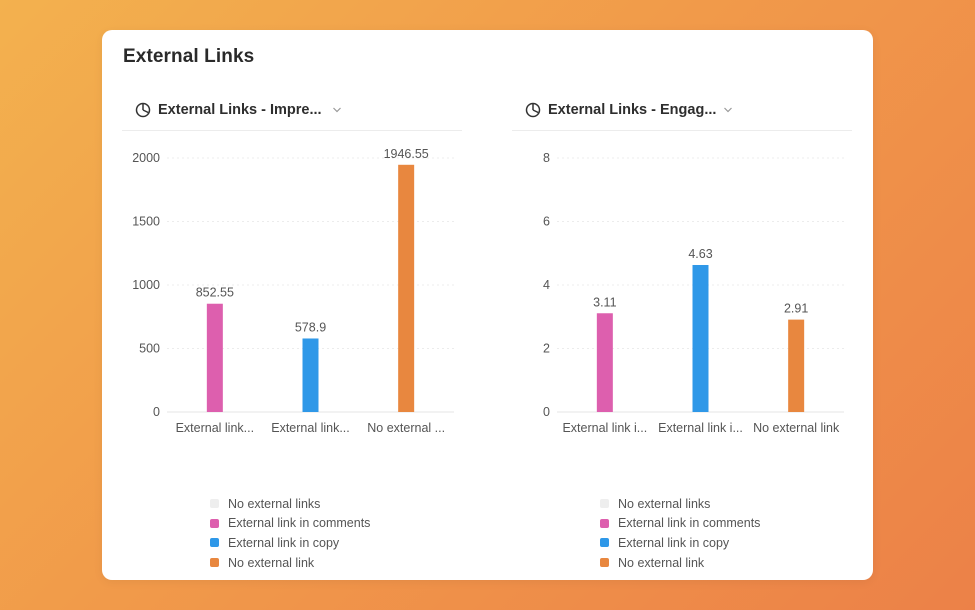  Describe the element at coordinates (546, 285) in the screenshot. I see `y-tick-label: 4` at that location.